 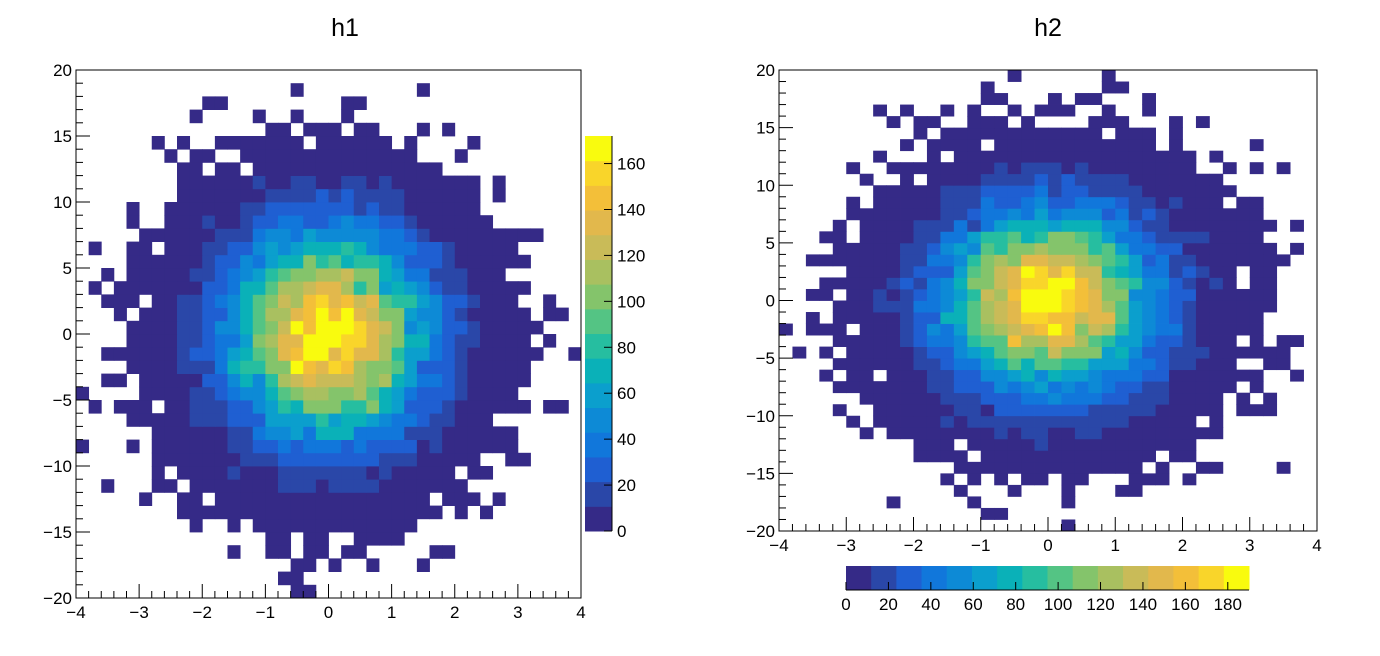 What do you see at coordinates (1047, 545) in the screenshot?
I see `x-tick-label: 0` at bounding box center [1047, 545].